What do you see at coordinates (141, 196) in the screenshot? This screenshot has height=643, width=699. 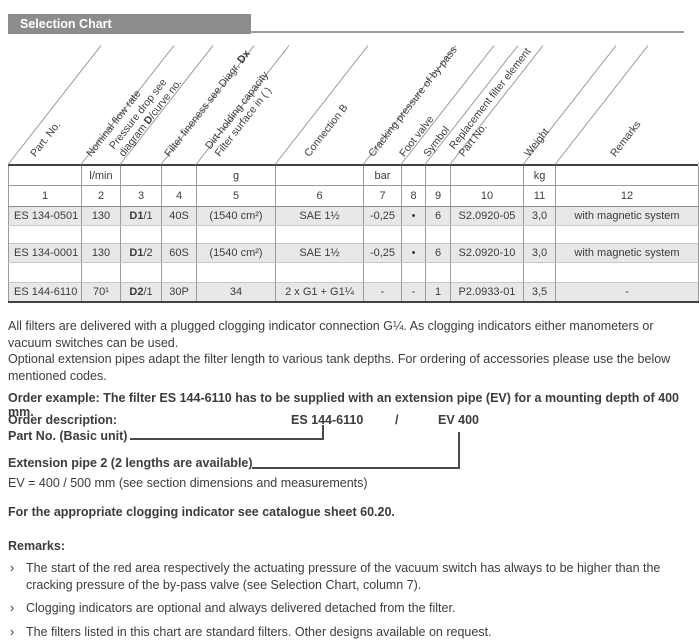 I see `col-num: 3` at bounding box center [141, 196].